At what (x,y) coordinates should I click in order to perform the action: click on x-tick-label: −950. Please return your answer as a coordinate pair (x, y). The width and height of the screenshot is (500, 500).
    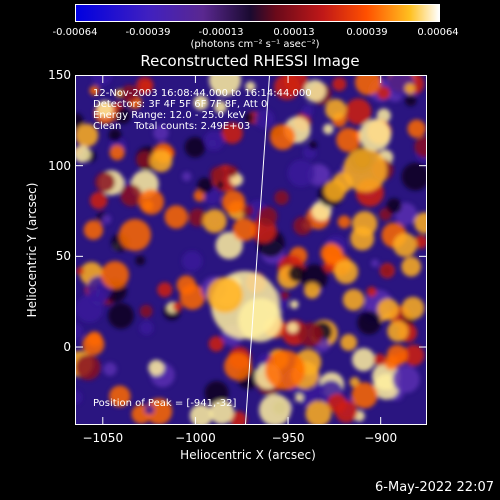
    Looking at the image, I should click on (288, 438).